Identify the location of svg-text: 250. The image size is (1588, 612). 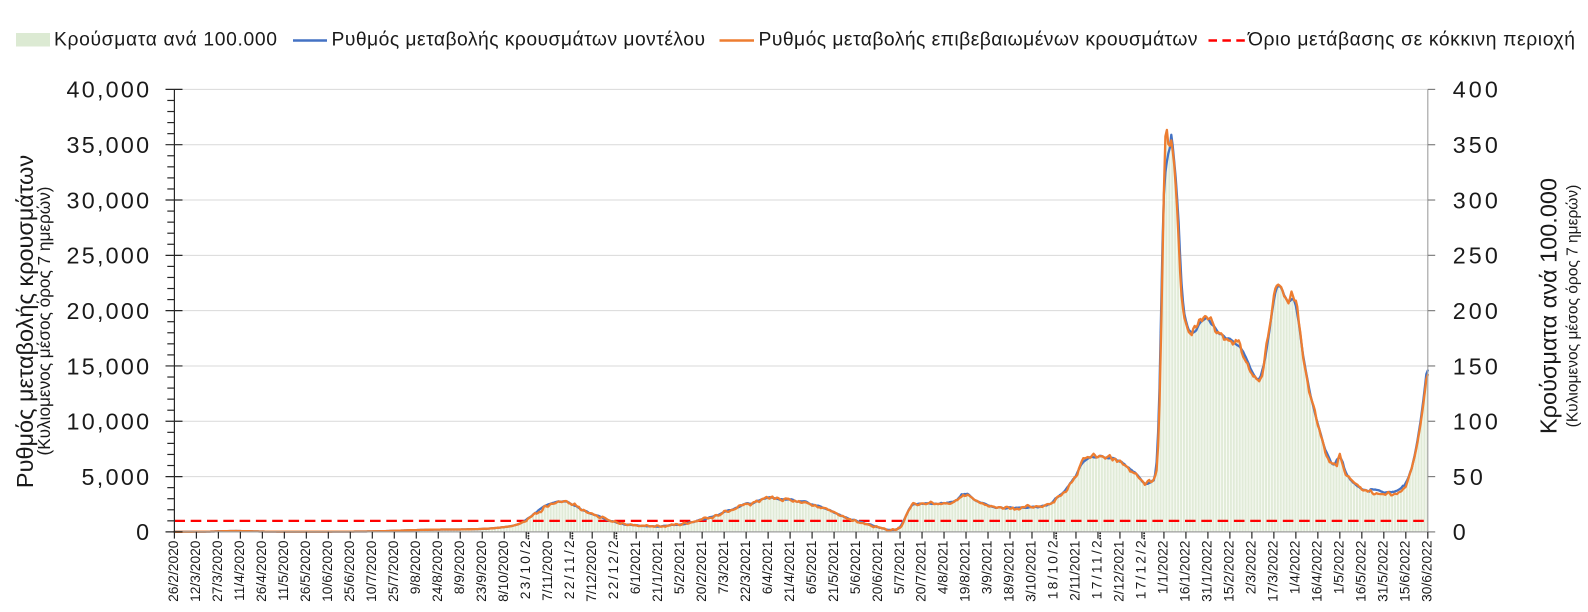
(1475, 256).